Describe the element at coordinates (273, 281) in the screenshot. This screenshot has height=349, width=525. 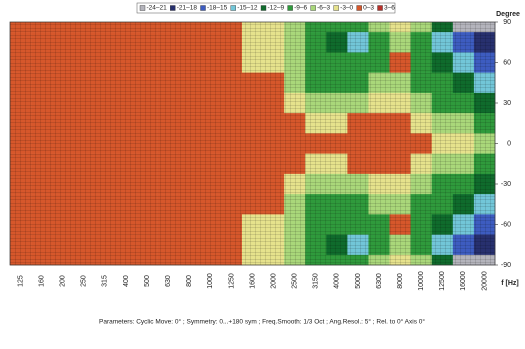
I see `x-tick-label: 2000` at that location.